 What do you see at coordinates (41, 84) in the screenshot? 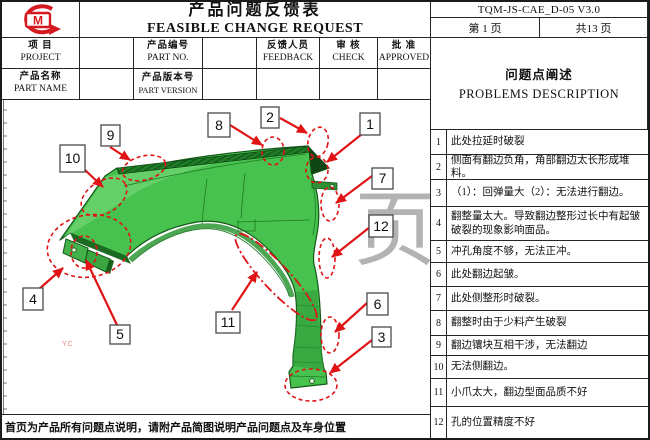
I see `field-part-name-label: 产品名称 PART NAME` at bounding box center [41, 84].